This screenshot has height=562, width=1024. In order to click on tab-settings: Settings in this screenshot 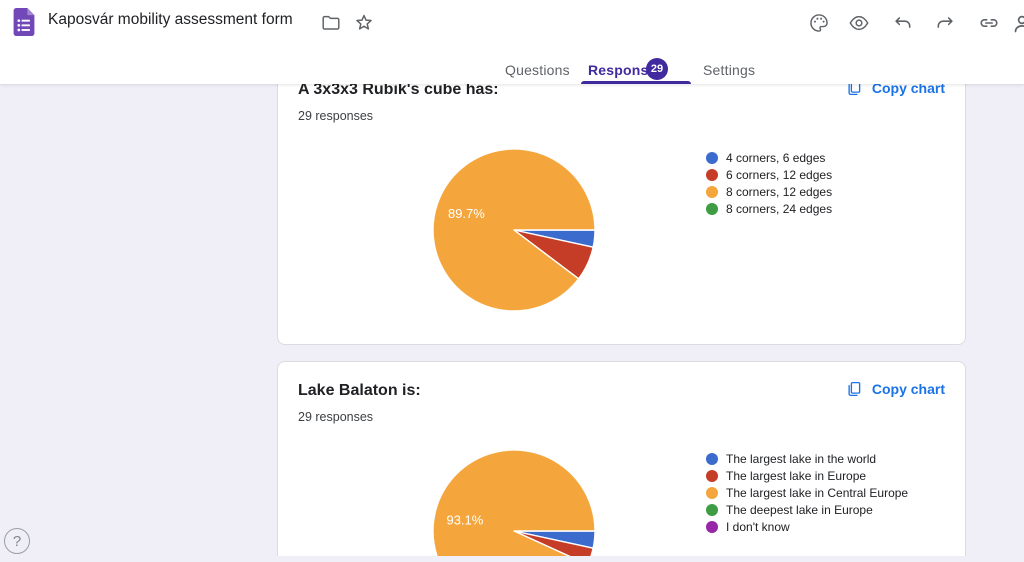, I will do `click(729, 70)`.